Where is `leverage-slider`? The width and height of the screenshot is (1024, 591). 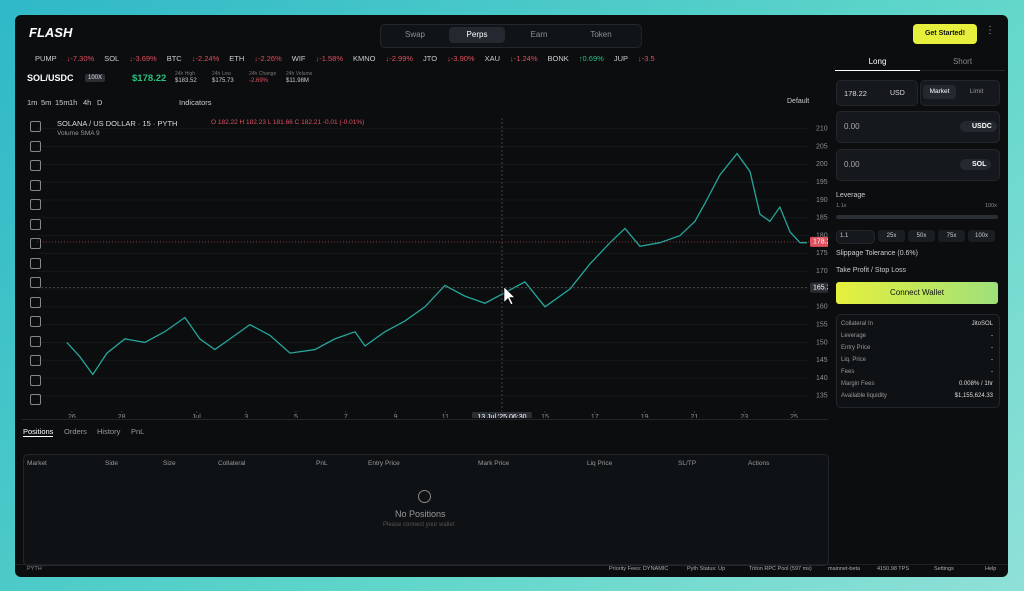 leverage-slider is located at coordinates (917, 217).